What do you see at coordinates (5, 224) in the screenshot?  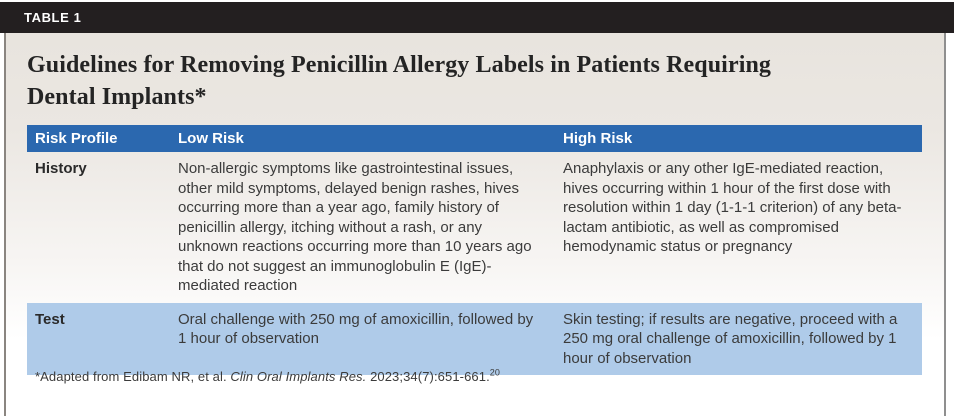 I see `page-left-border` at bounding box center [5, 224].